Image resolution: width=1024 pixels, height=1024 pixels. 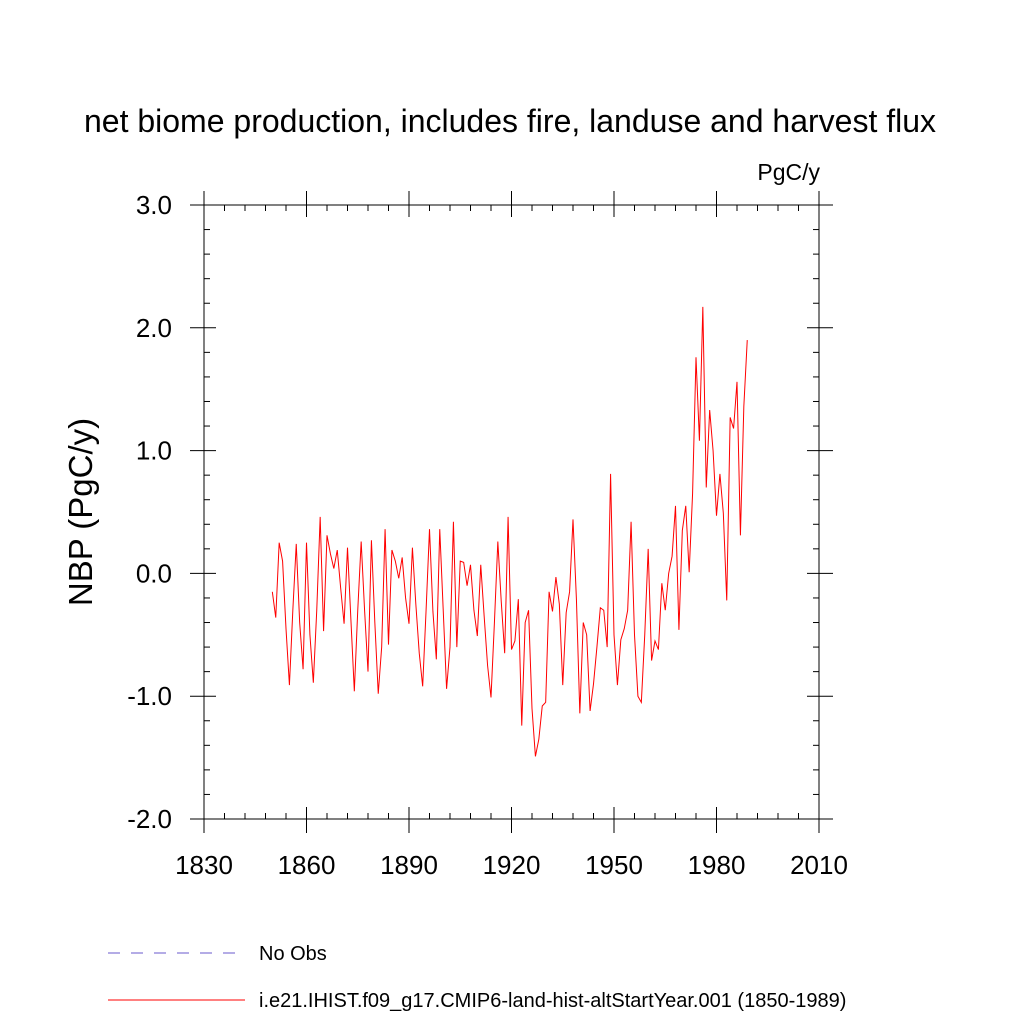 What do you see at coordinates (512, 865) in the screenshot?
I see `x-tick-label: 1920` at bounding box center [512, 865].